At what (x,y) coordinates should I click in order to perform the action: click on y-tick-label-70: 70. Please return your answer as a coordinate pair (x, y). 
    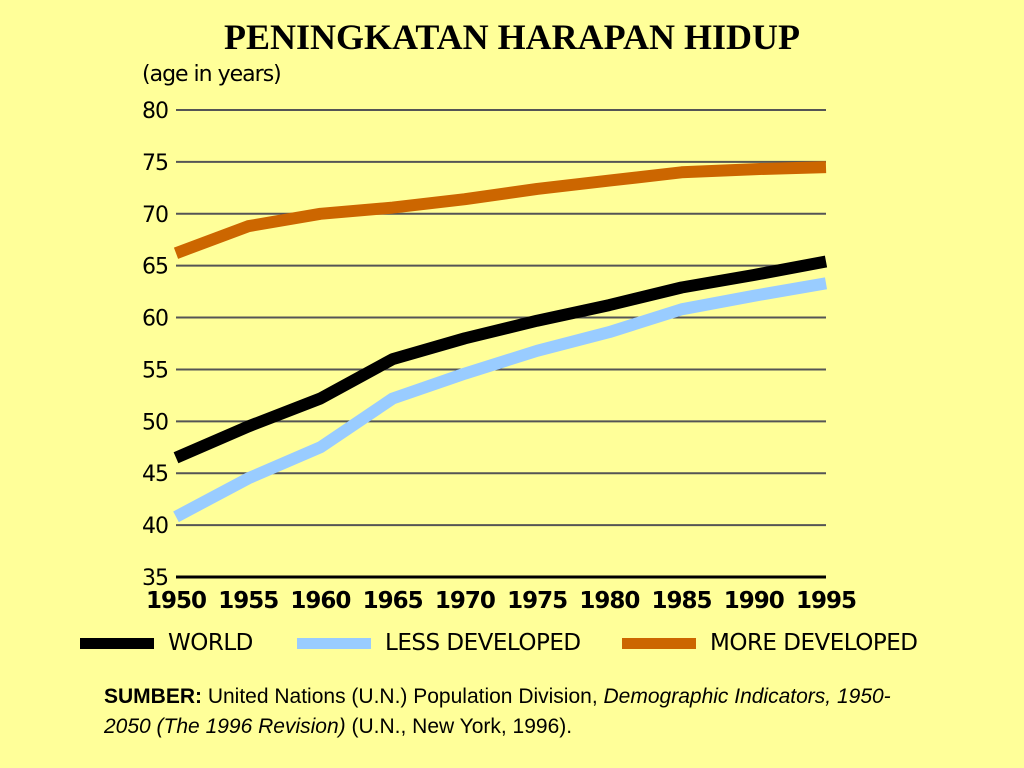
    Looking at the image, I should click on (155, 215).